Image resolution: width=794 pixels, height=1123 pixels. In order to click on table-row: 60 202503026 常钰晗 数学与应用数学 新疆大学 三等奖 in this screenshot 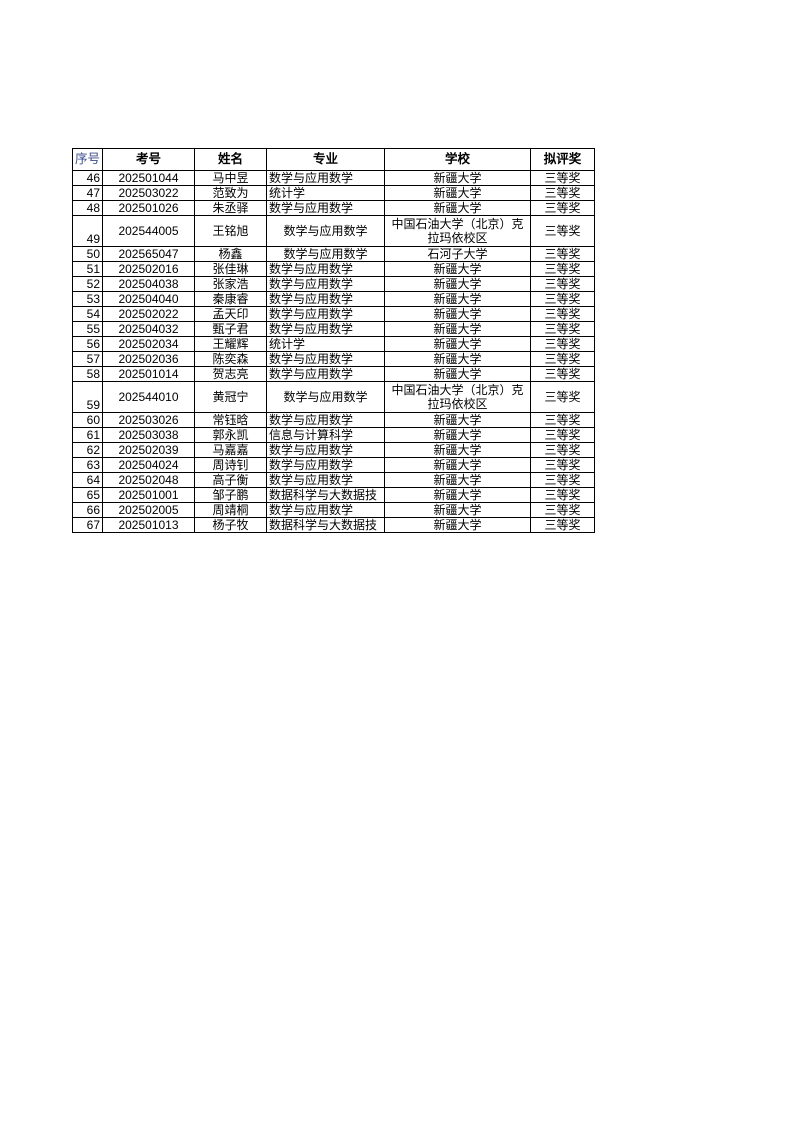, I will do `click(333, 420)`.